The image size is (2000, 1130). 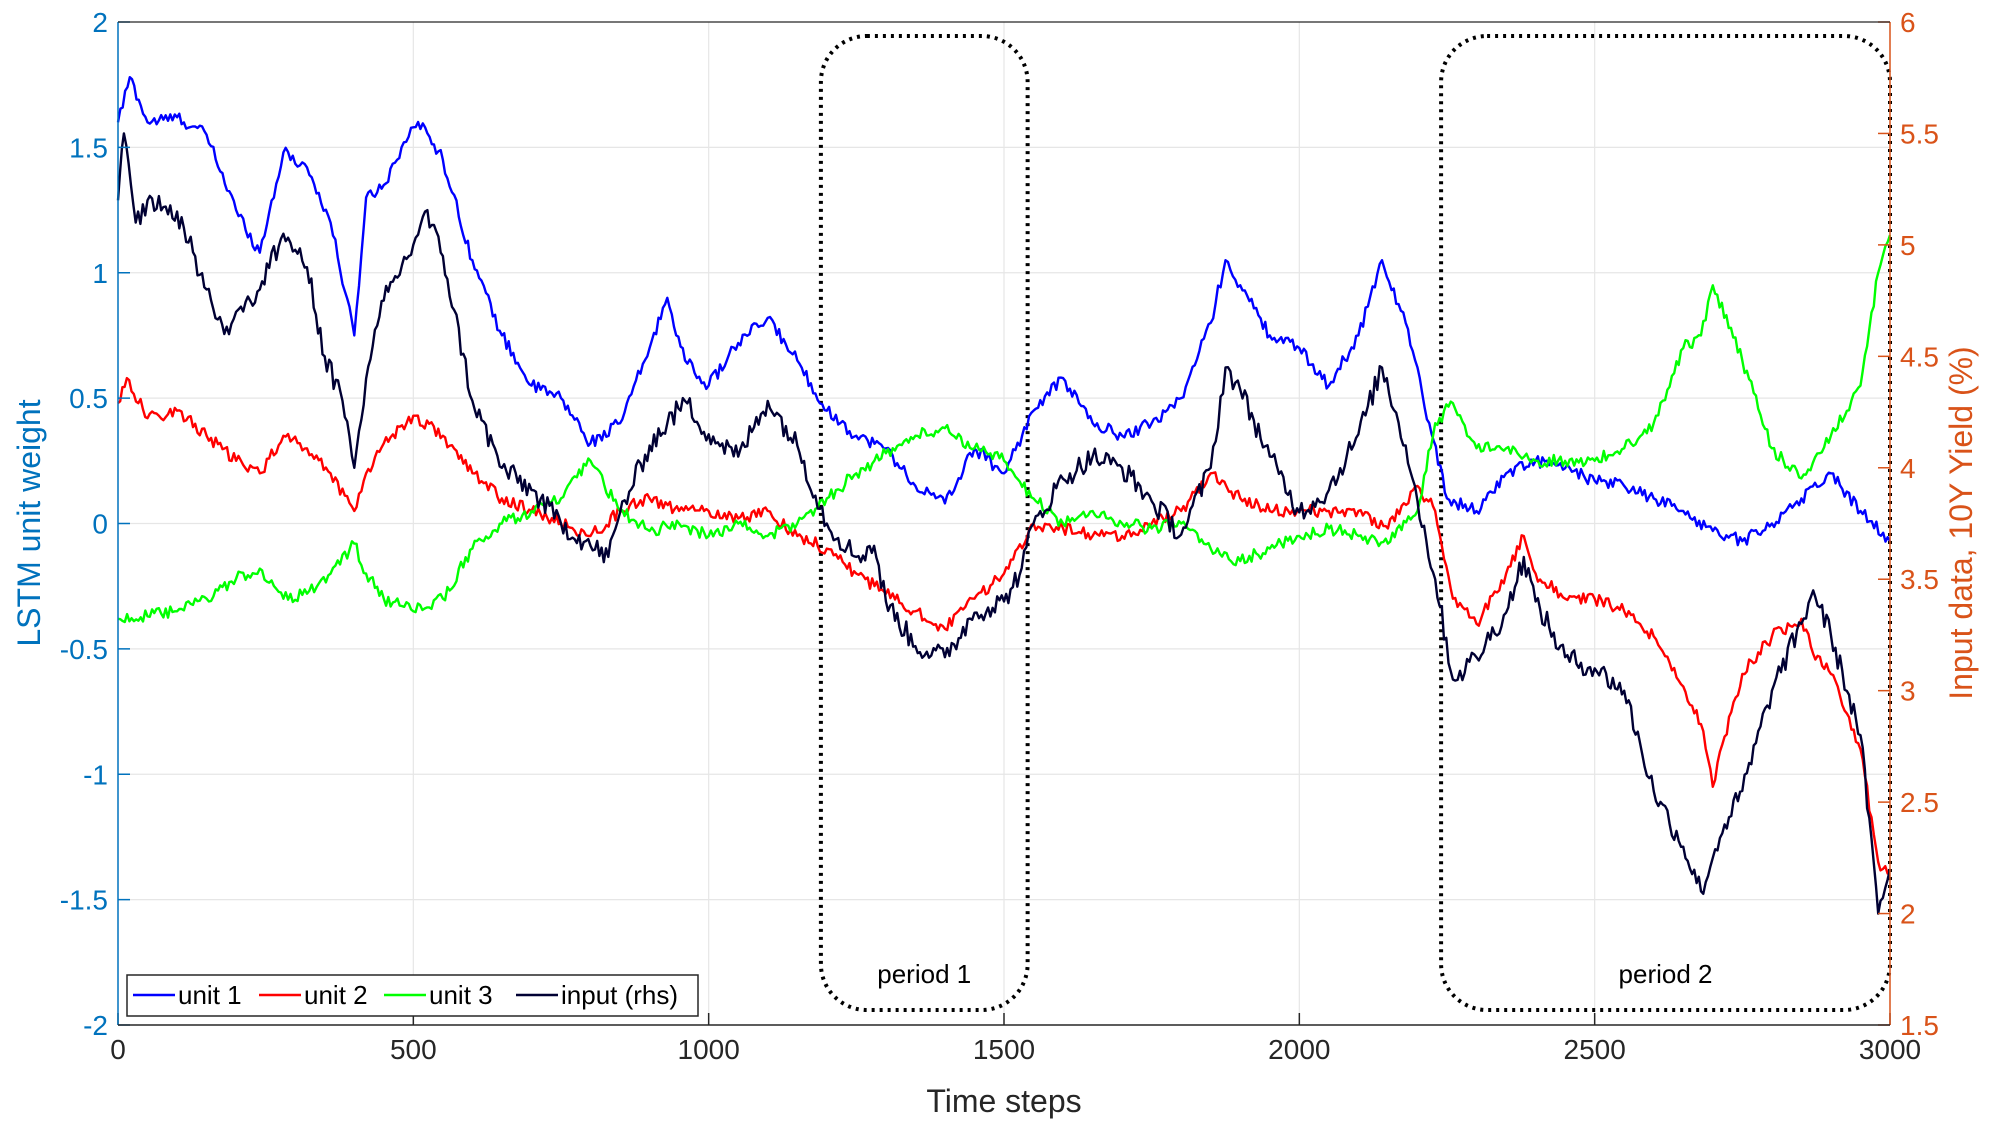 What do you see at coordinates (100, 524) in the screenshot?
I see `y-left-tick-label-0: 0` at bounding box center [100, 524].